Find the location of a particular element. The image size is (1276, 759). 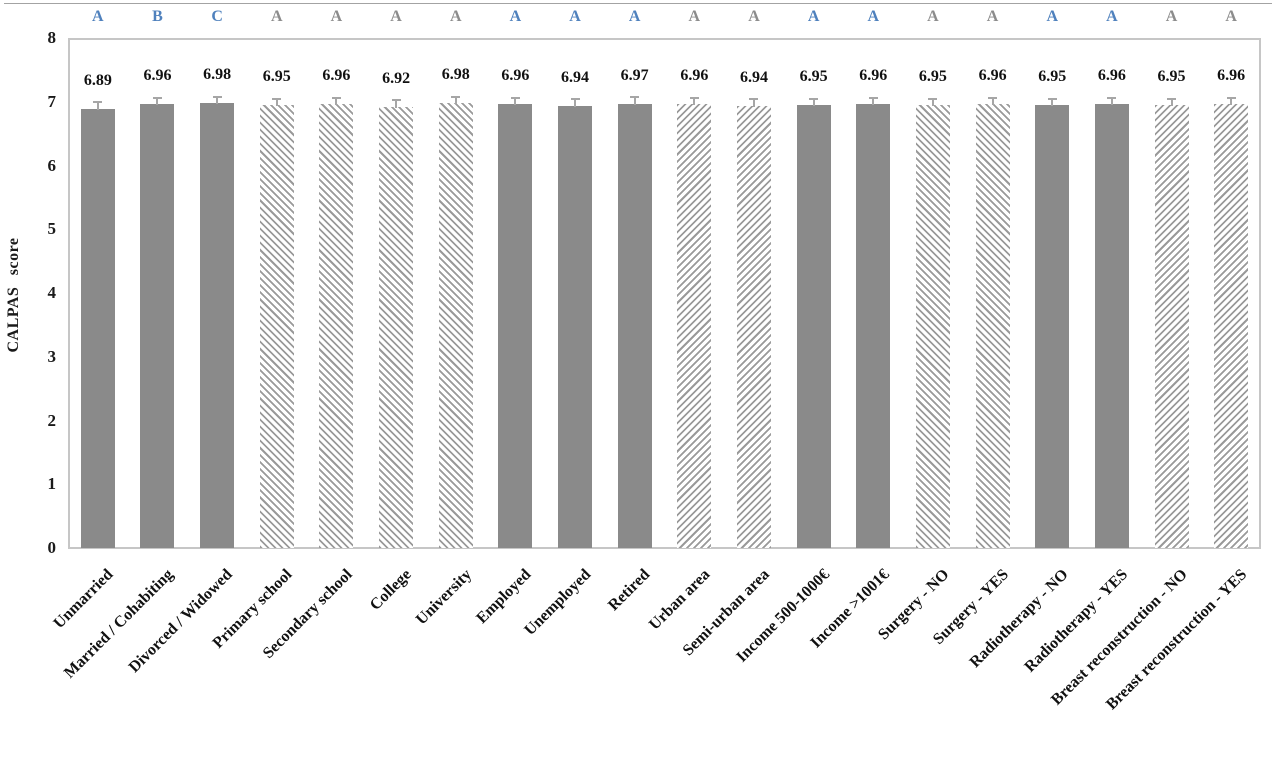

bar-value-label: 6.92 is located at coordinates (396, 78).